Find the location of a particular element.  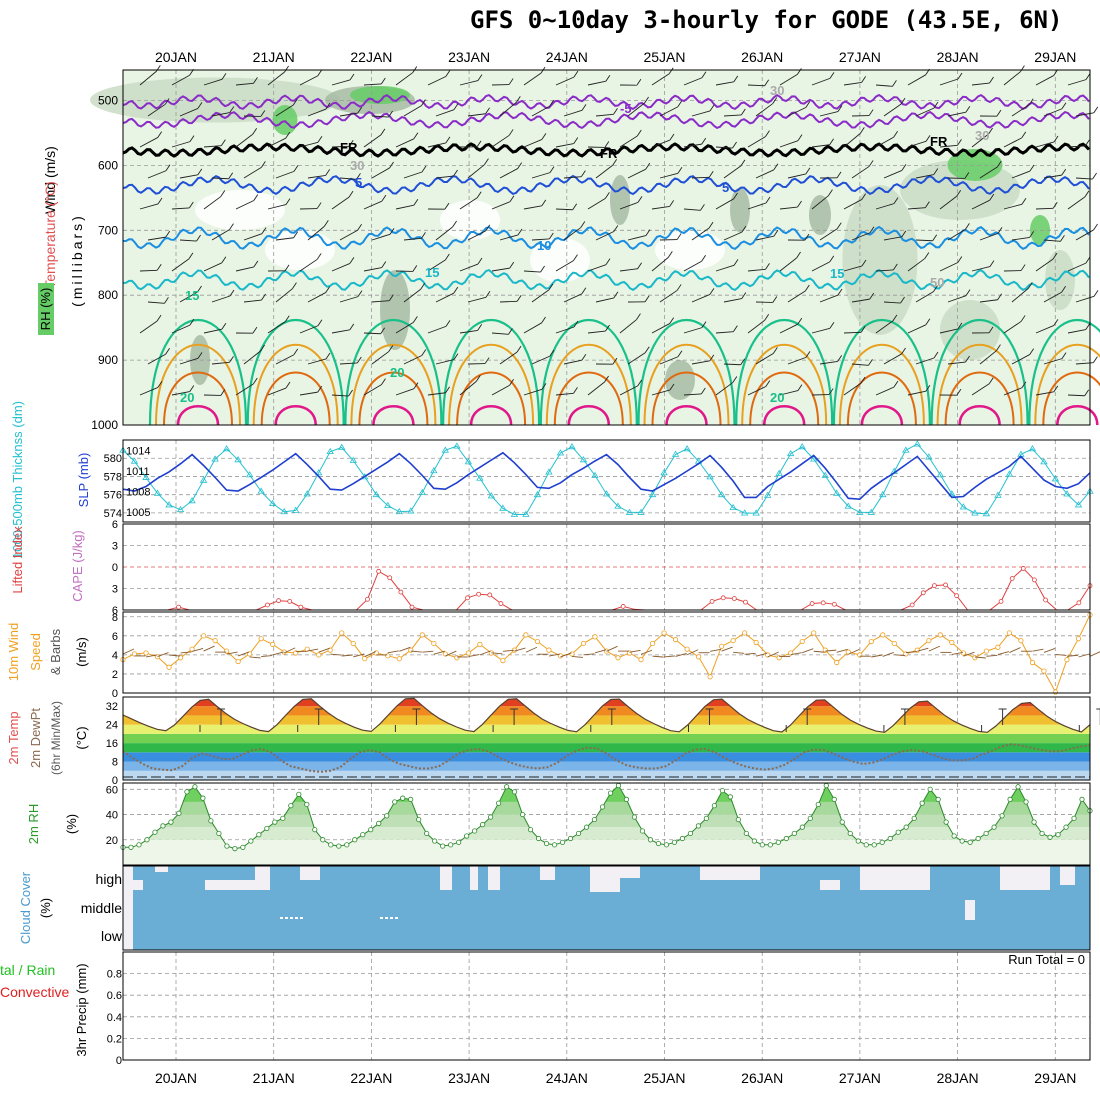

ylabel-temp-unit: (°C) is located at coordinates (81, 737).